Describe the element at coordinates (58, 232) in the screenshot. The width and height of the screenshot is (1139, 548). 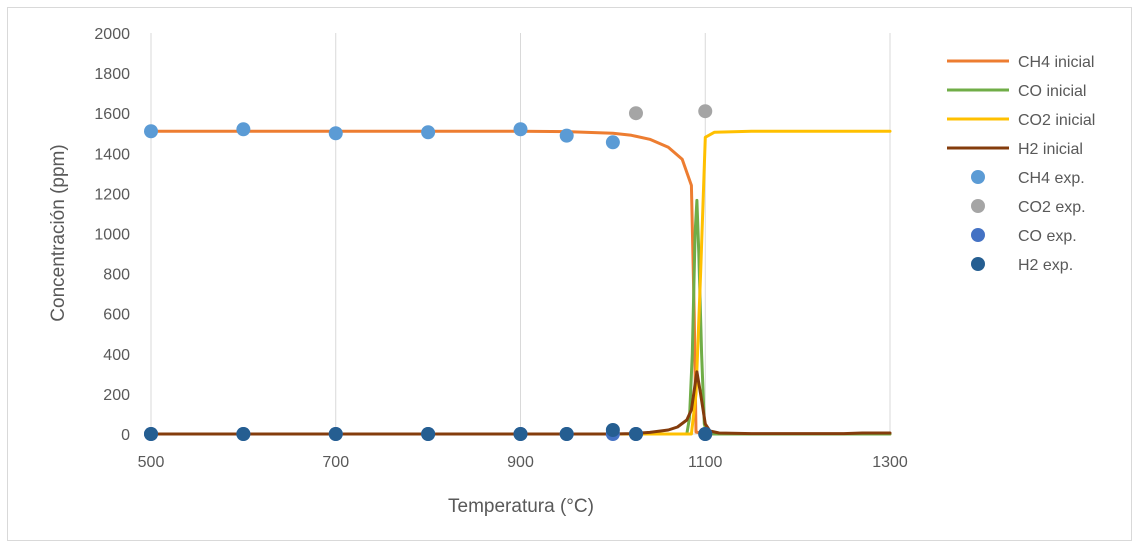
I see `y-axis-title: Concentración (ppm)` at that location.